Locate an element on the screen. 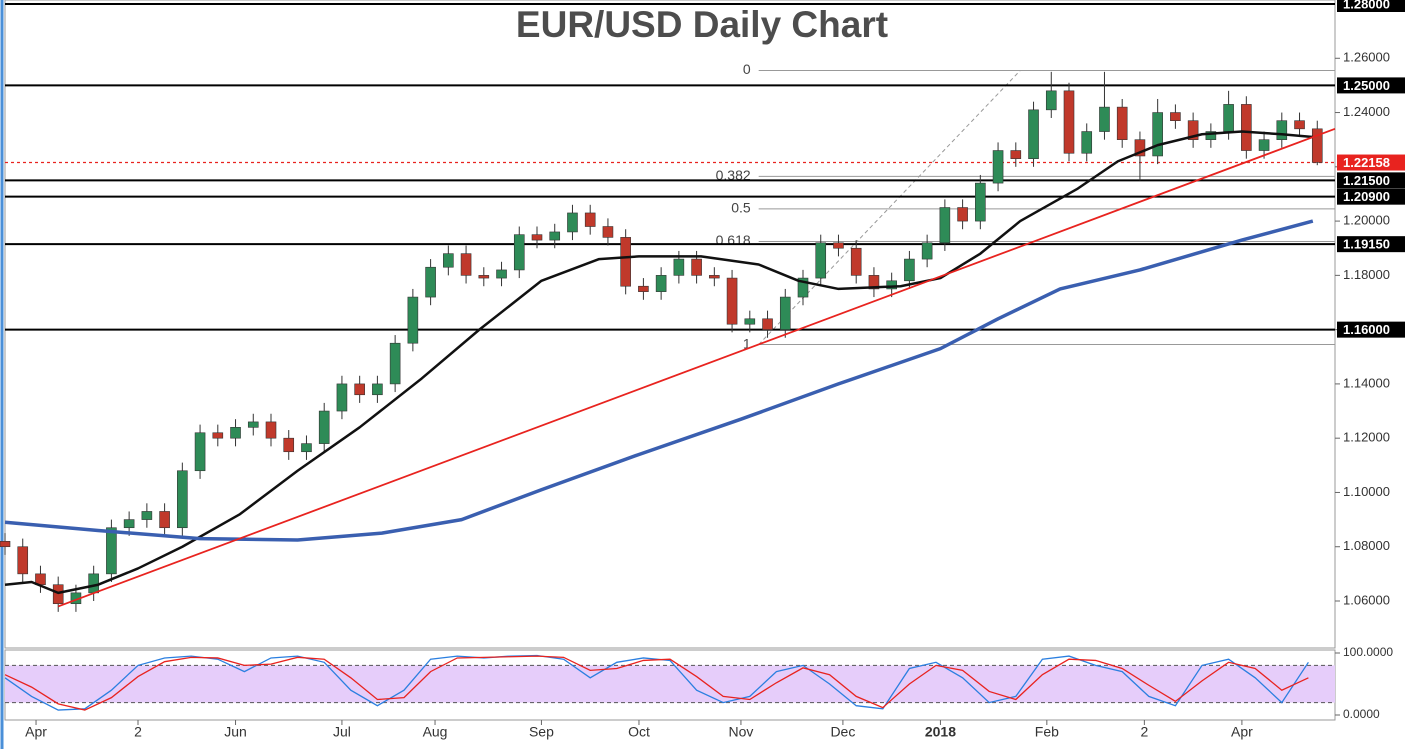 The width and height of the screenshot is (1408, 749). x-tick-label: Aug is located at coordinates (435, 732).